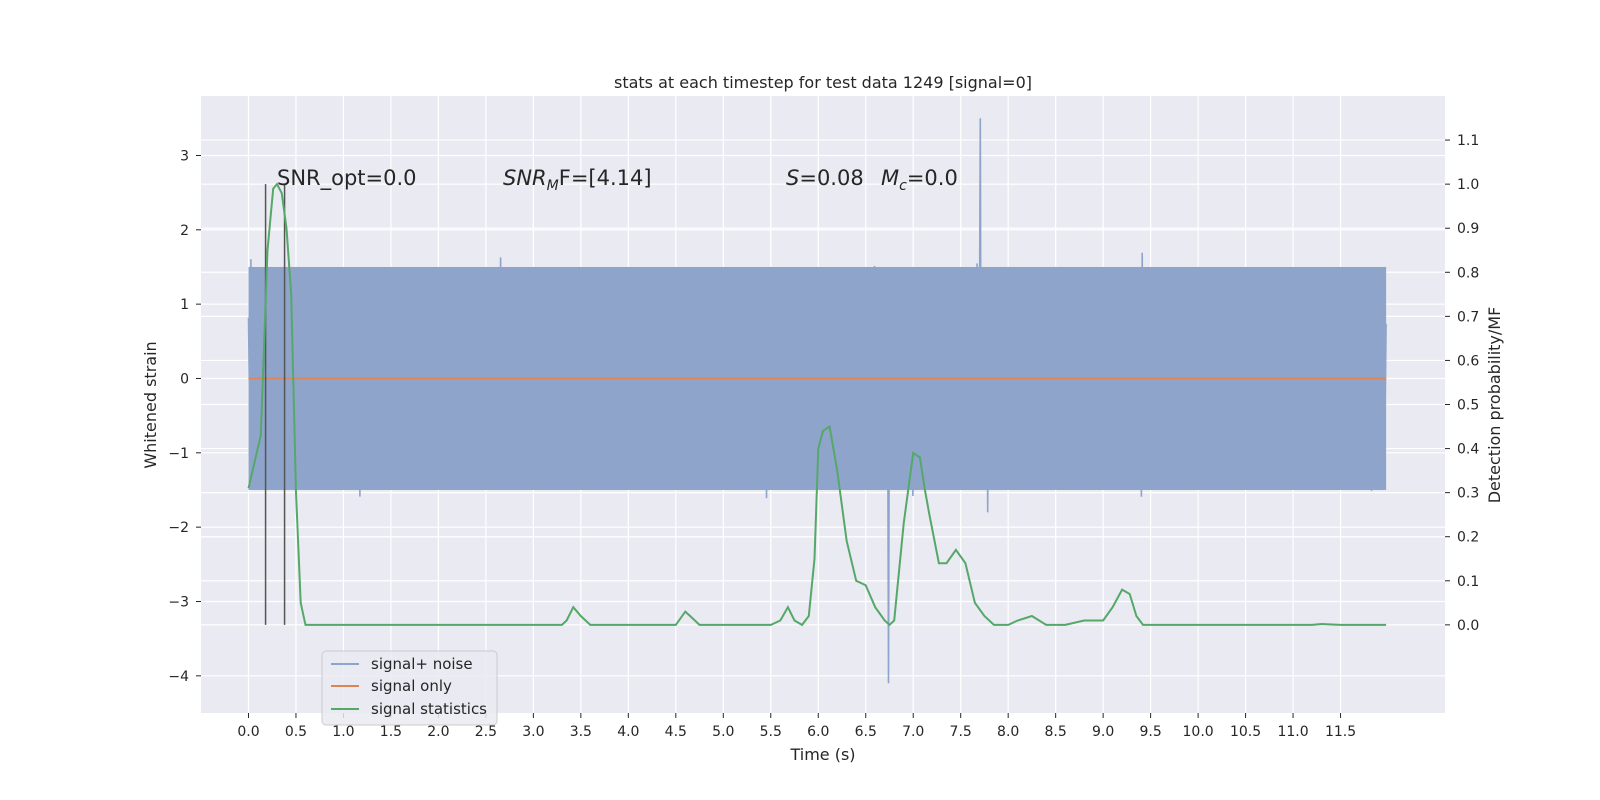 The height and width of the screenshot is (800, 1600). I want to click on annotation-mc: Mc=0.0, so click(919, 180).